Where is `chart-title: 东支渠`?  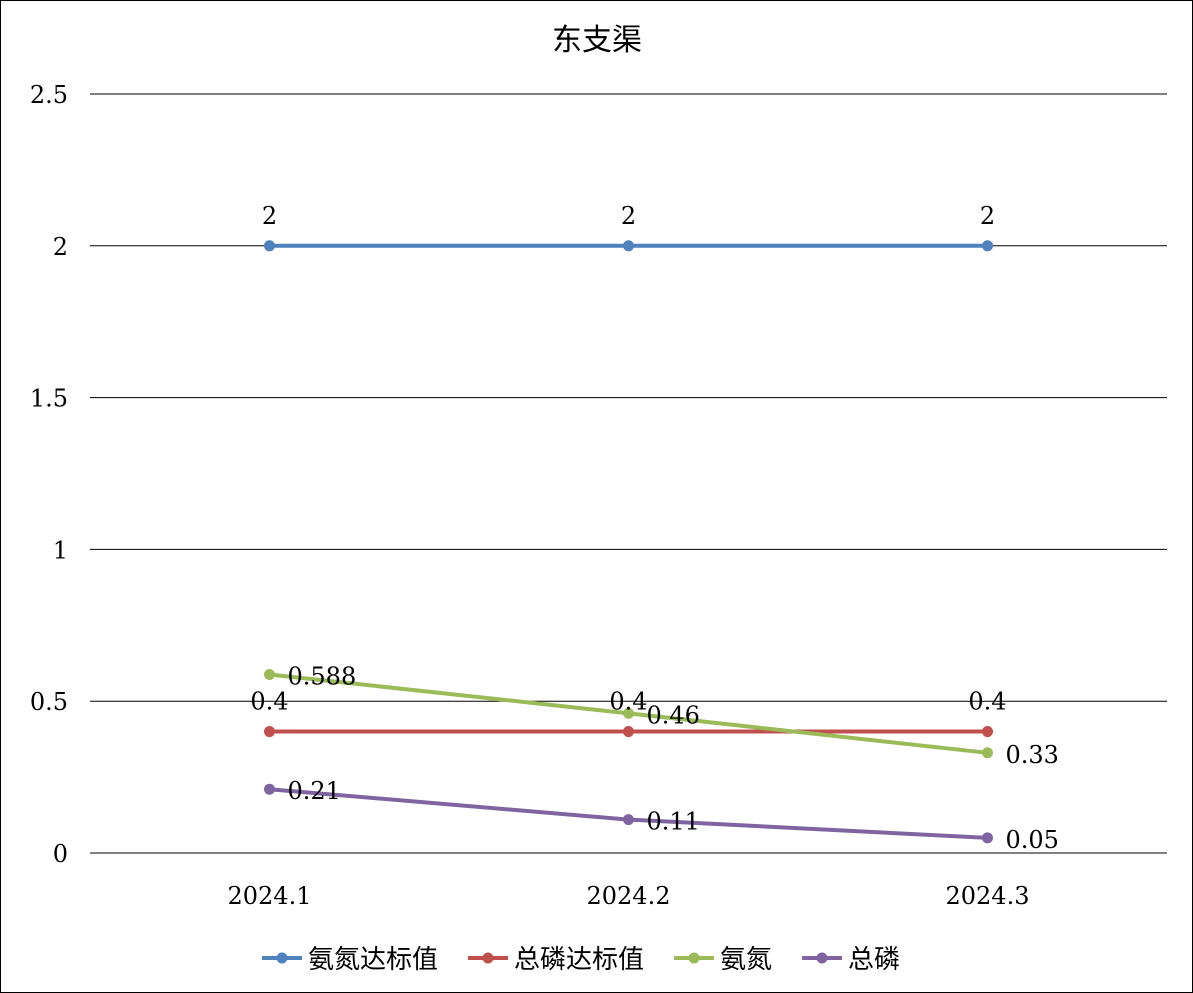 chart-title: 东支渠 is located at coordinates (597, 40).